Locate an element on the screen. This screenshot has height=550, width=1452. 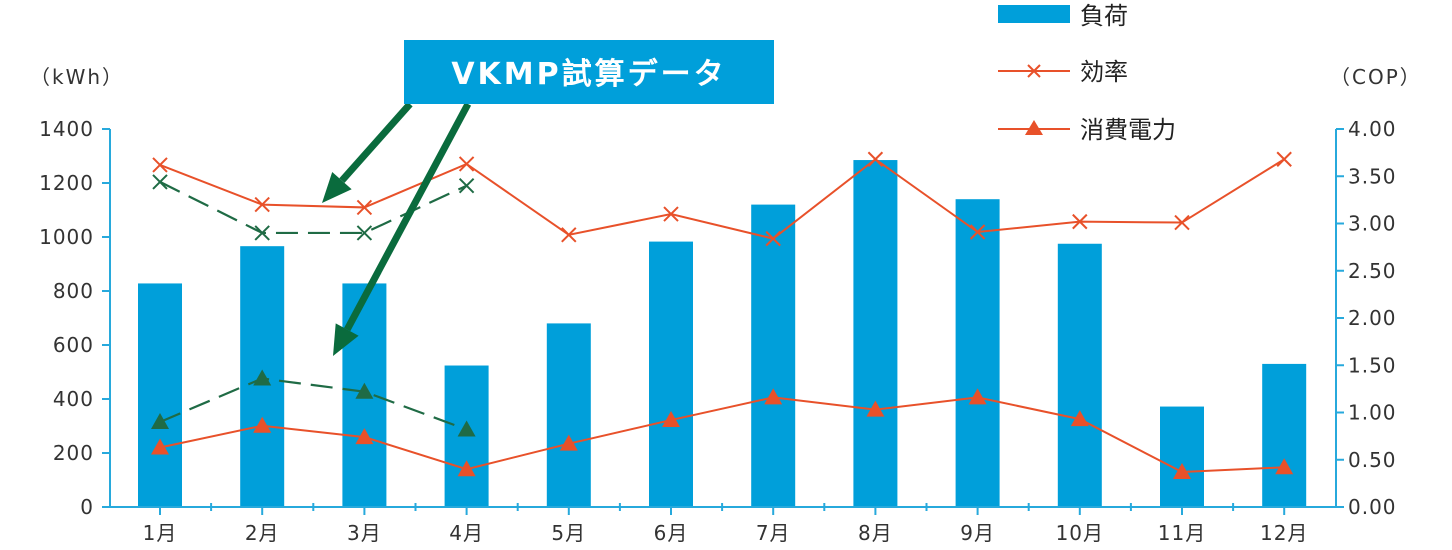
left-axis-tick-label: 0 is located at coordinates (87, 507).